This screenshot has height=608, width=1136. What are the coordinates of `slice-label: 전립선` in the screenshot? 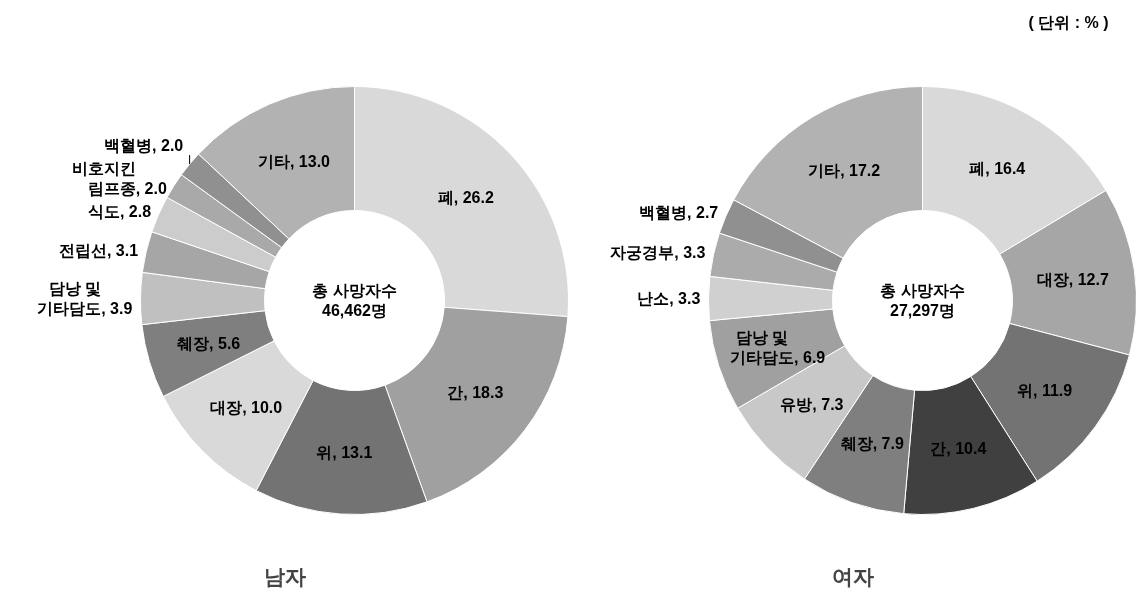 It's located at (82, 250).